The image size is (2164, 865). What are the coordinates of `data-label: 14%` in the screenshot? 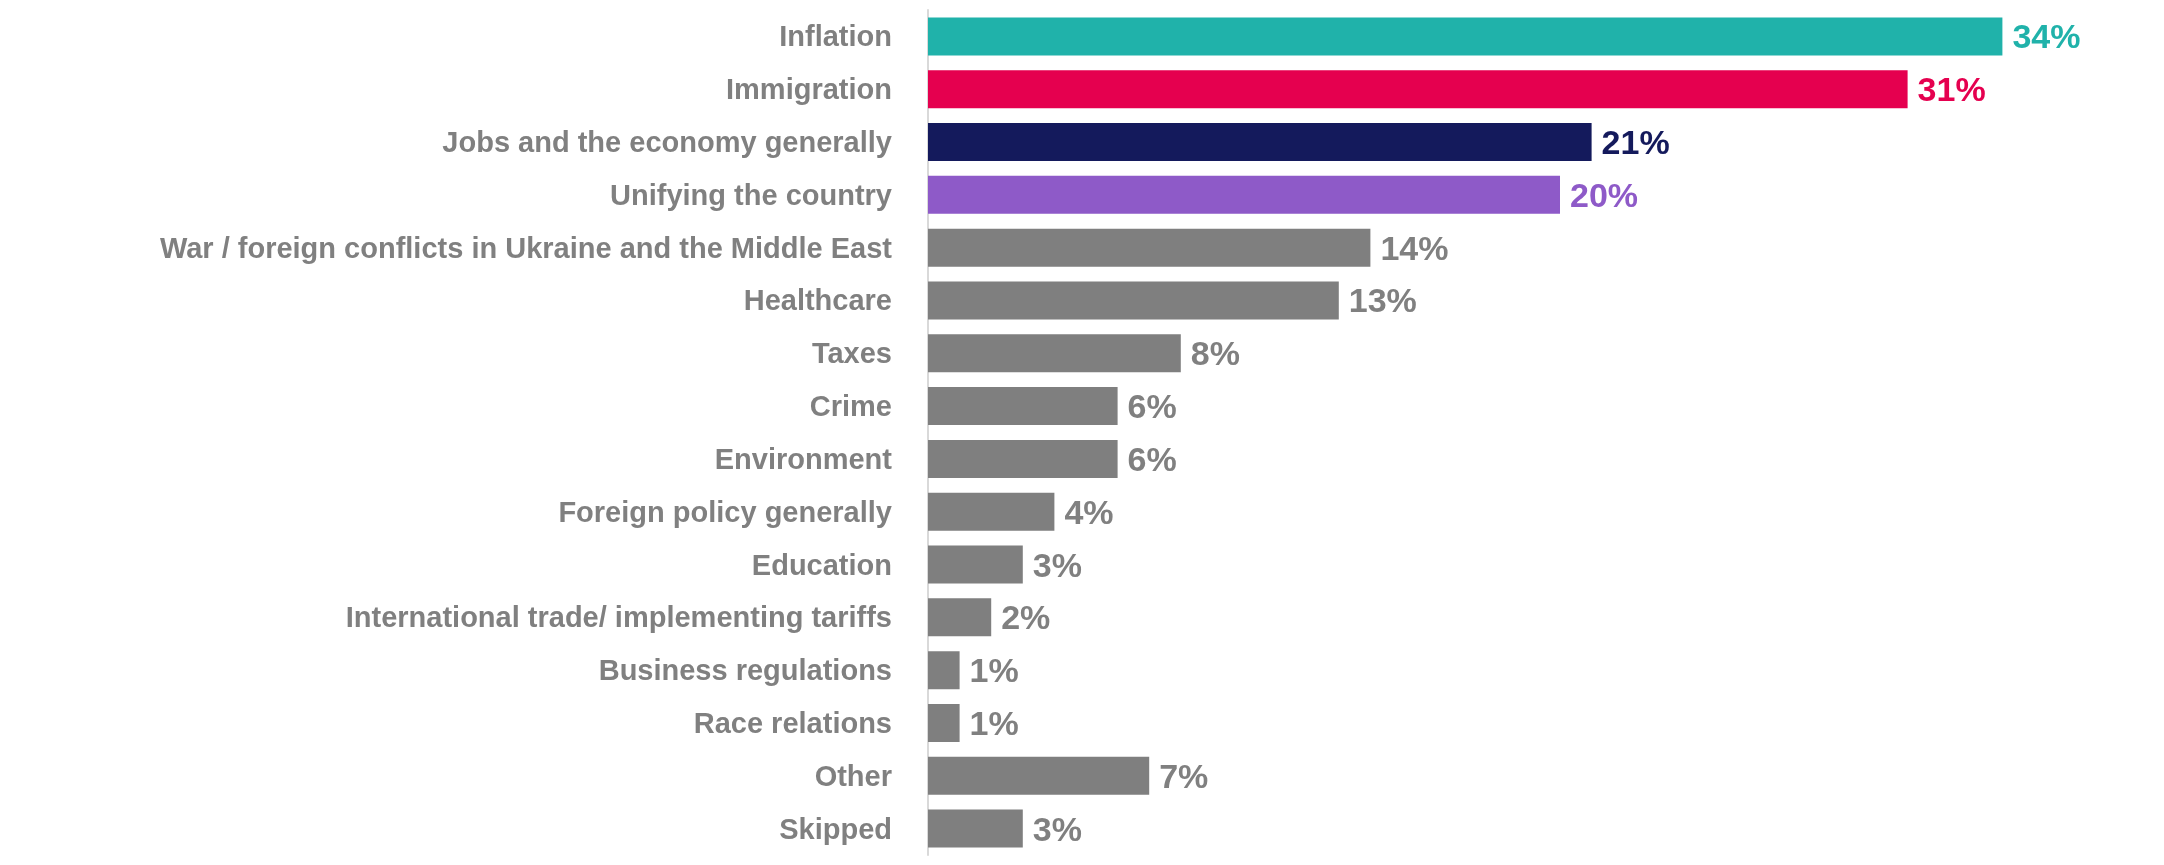 It's located at (1414, 247).